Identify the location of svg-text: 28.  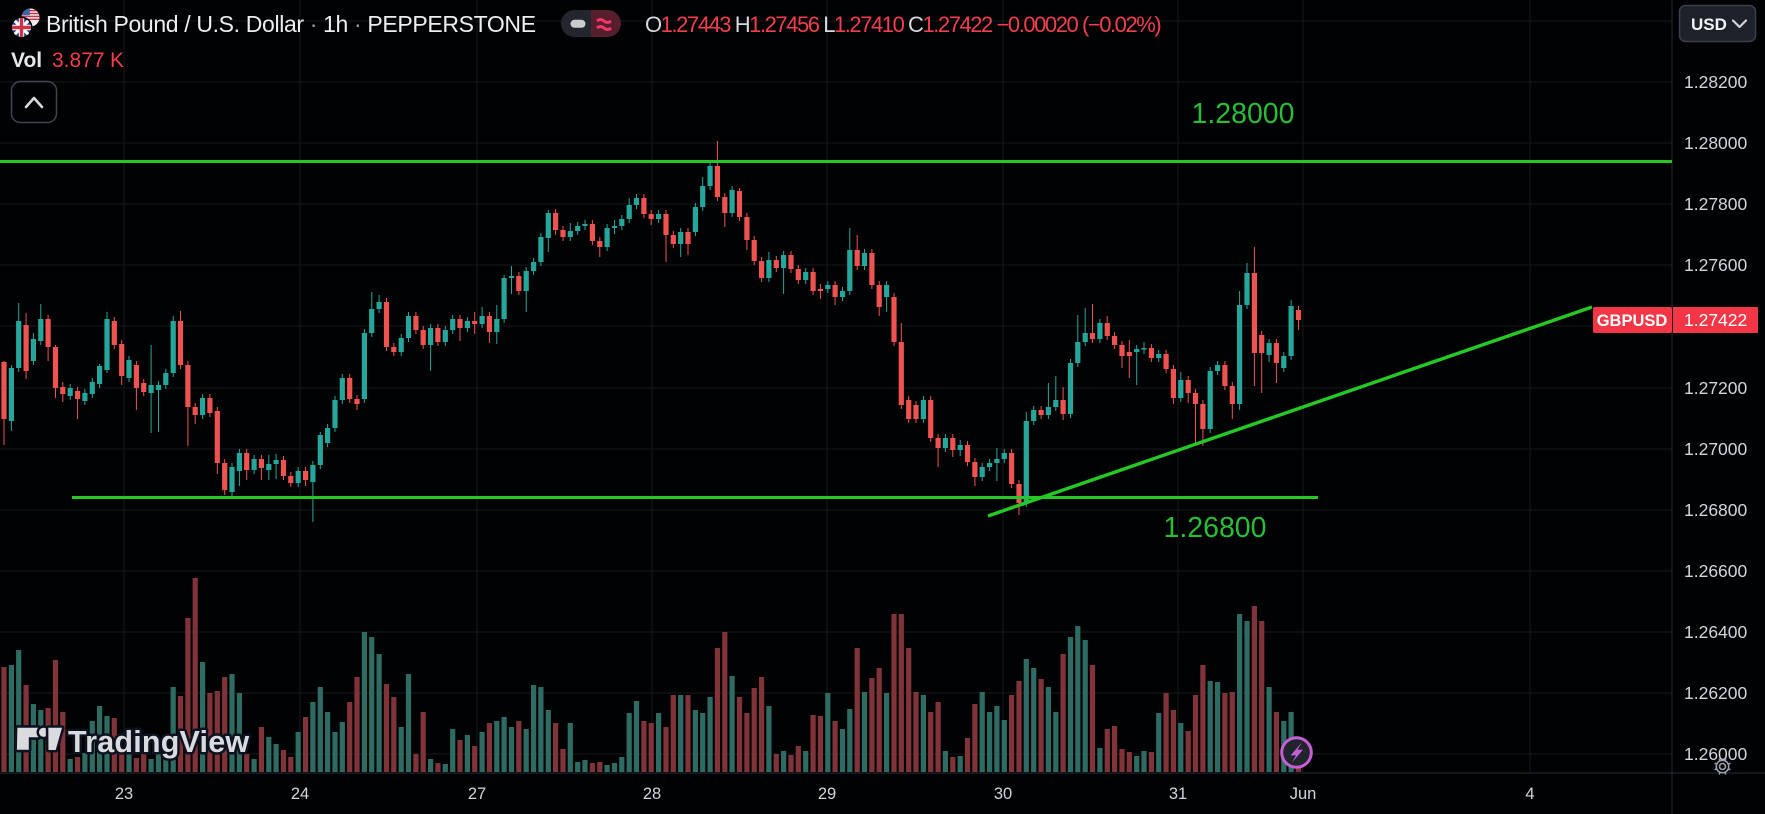
(652, 794).